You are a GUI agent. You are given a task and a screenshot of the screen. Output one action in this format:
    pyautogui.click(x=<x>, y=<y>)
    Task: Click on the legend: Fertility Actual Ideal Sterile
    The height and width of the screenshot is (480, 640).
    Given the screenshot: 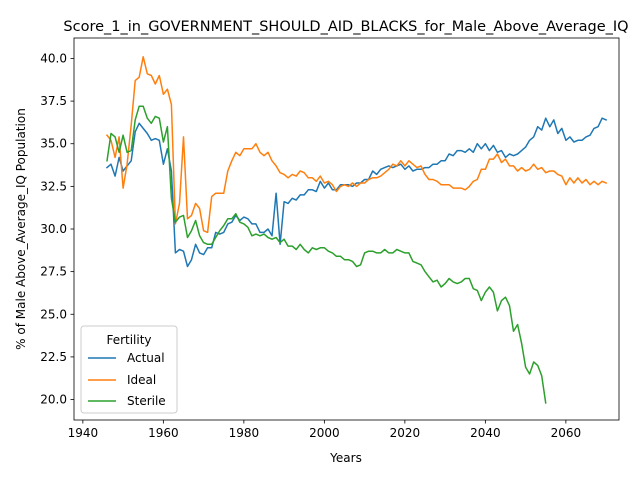 What is the action you would take?
    pyautogui.click(x=129, y=369)
    